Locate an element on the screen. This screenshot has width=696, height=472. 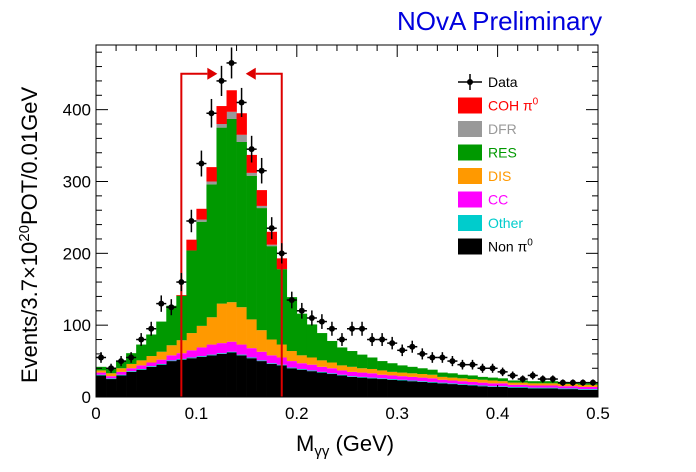
legend-entry-coh-0: COH π0 is located at coordinates (498, 105).